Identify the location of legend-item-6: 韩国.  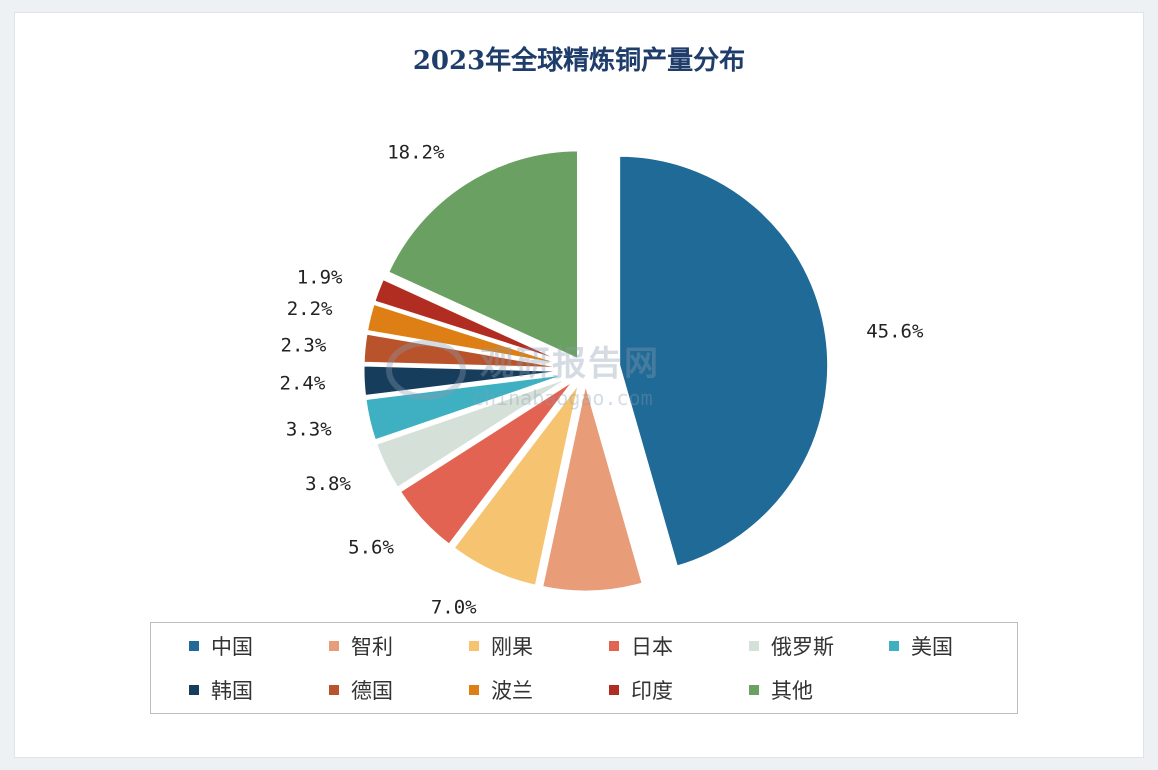
(221, 690).